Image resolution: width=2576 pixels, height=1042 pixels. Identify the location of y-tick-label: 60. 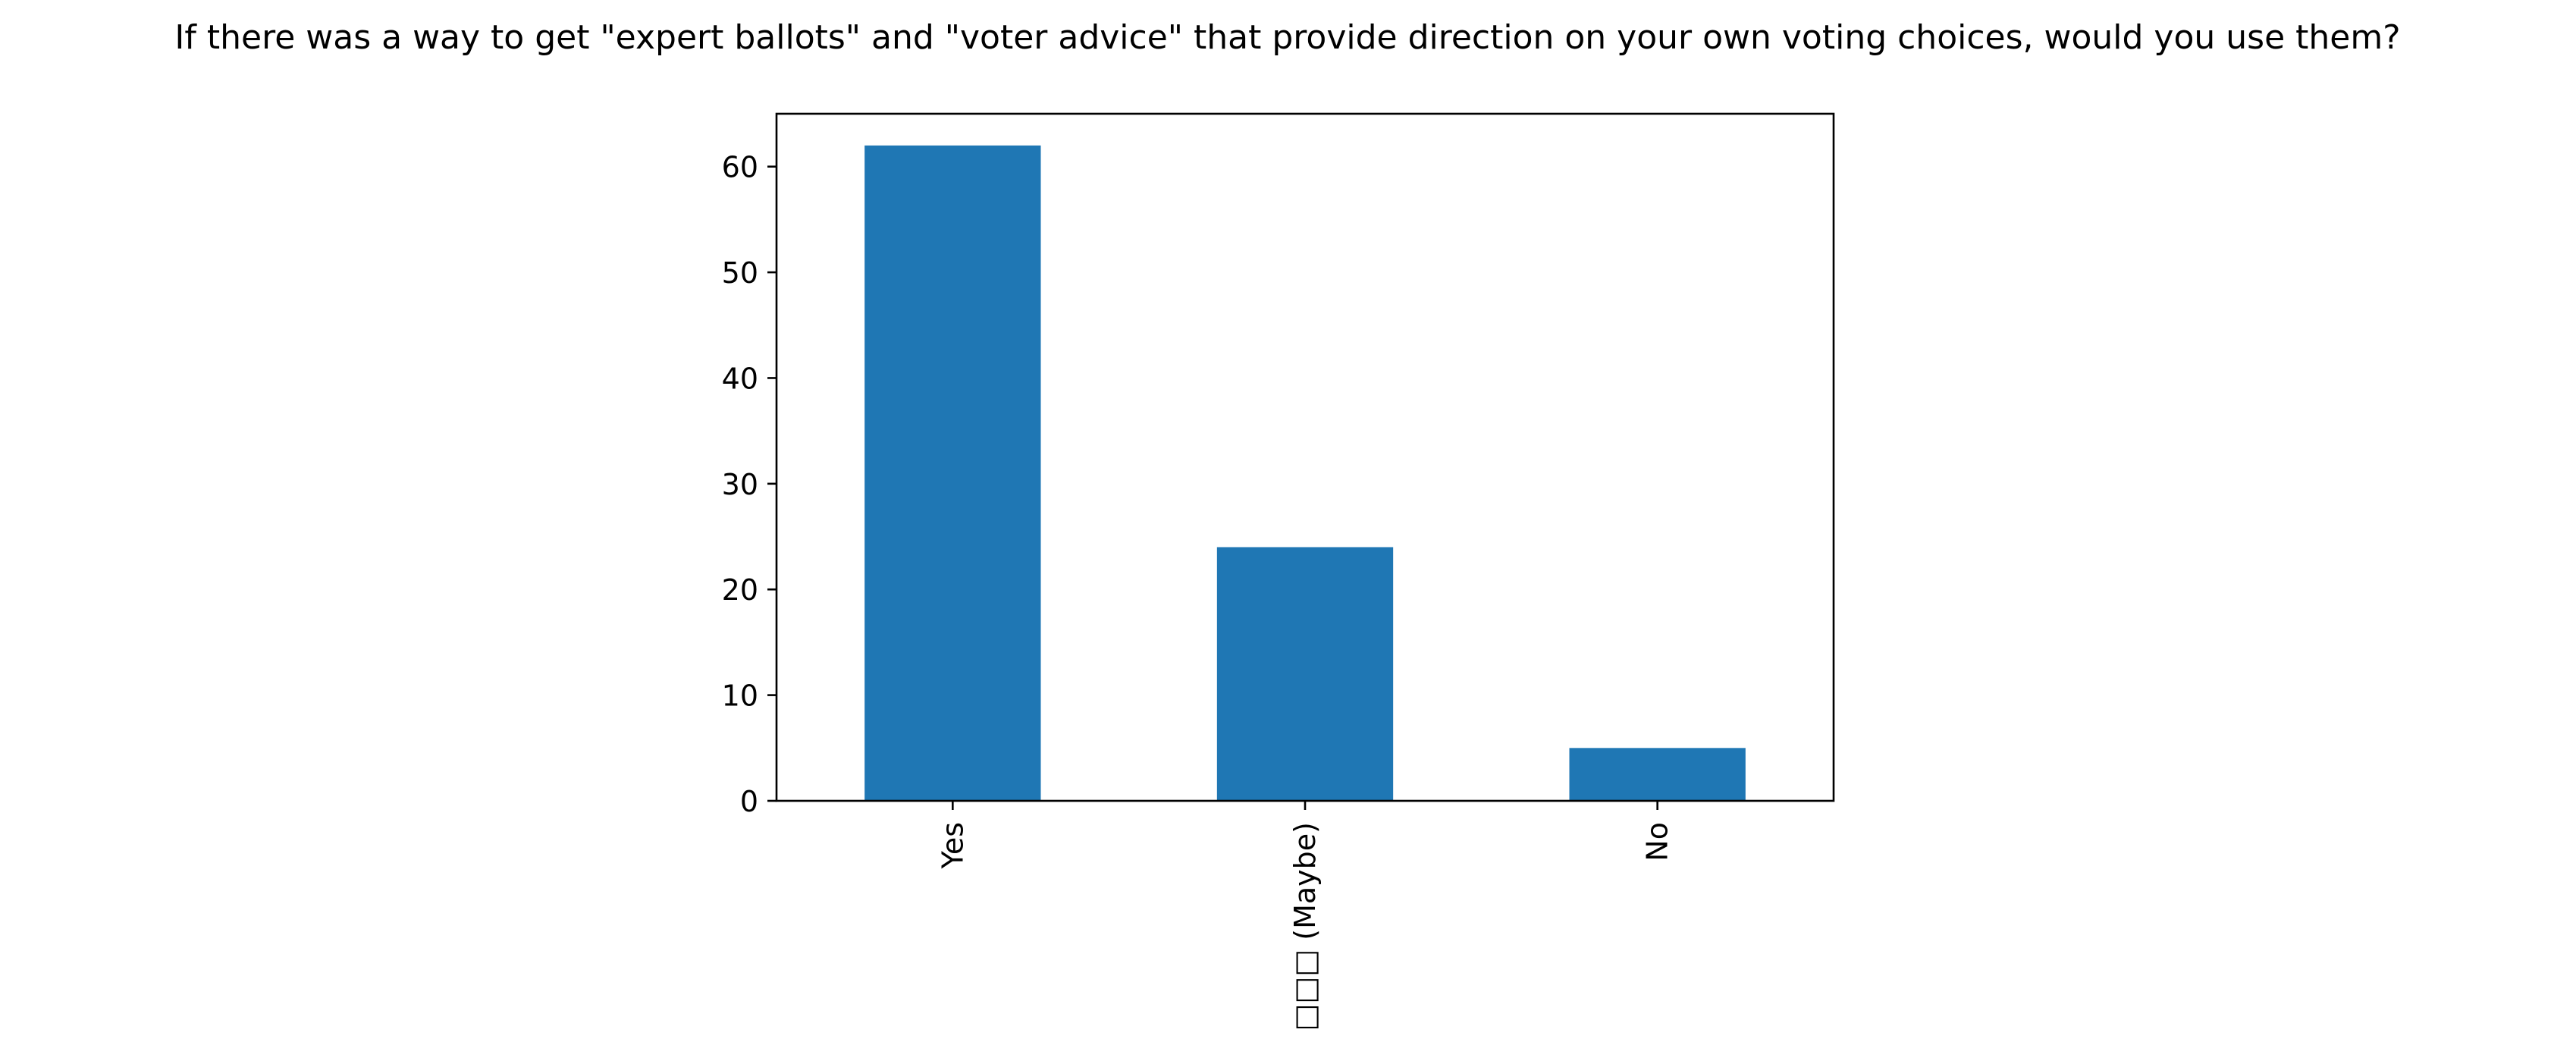
(740, 167).